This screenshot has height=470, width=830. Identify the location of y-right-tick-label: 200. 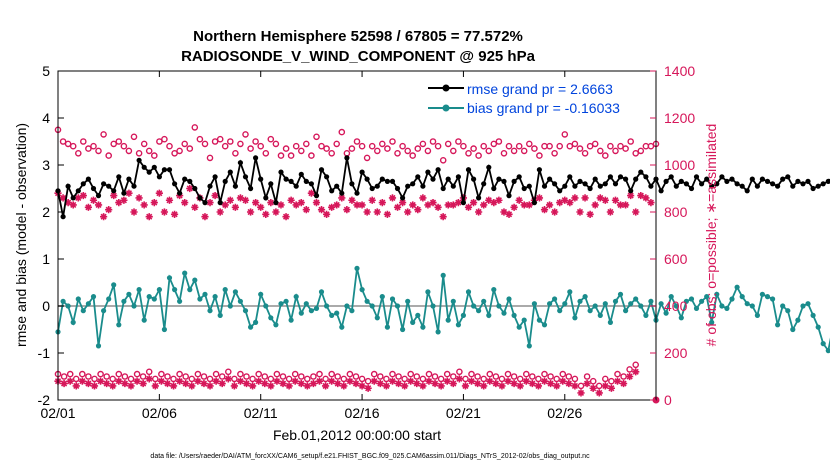
(676, 353).